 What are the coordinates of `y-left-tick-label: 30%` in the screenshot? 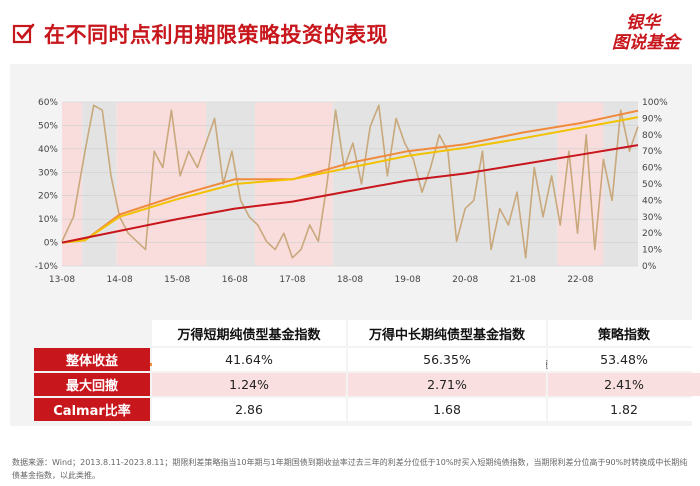 It's located at (48, 173).